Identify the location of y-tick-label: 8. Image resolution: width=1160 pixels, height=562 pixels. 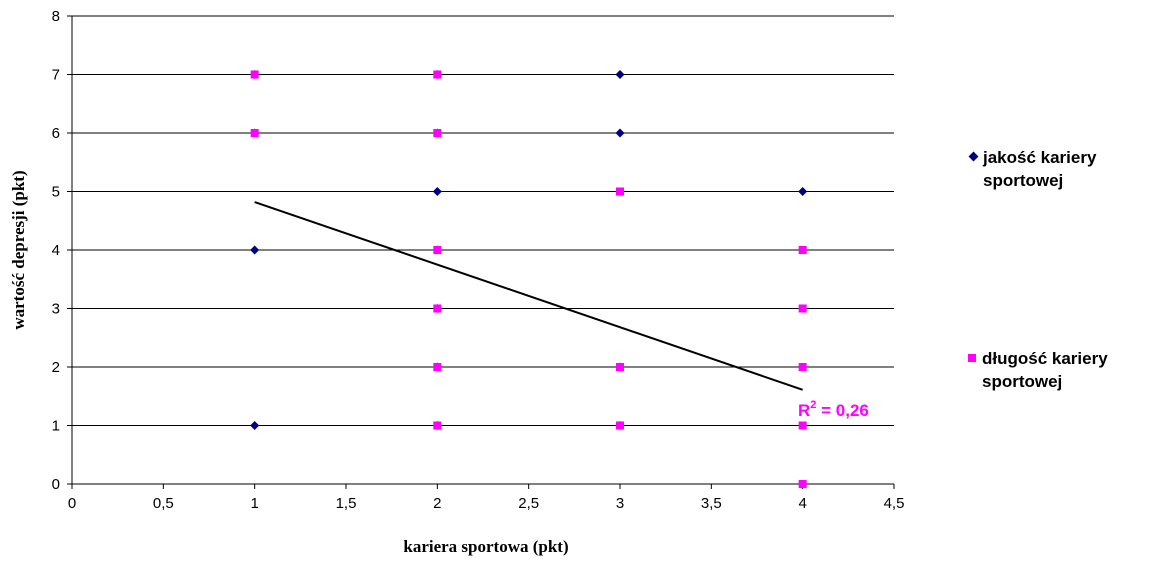
(56, 16).